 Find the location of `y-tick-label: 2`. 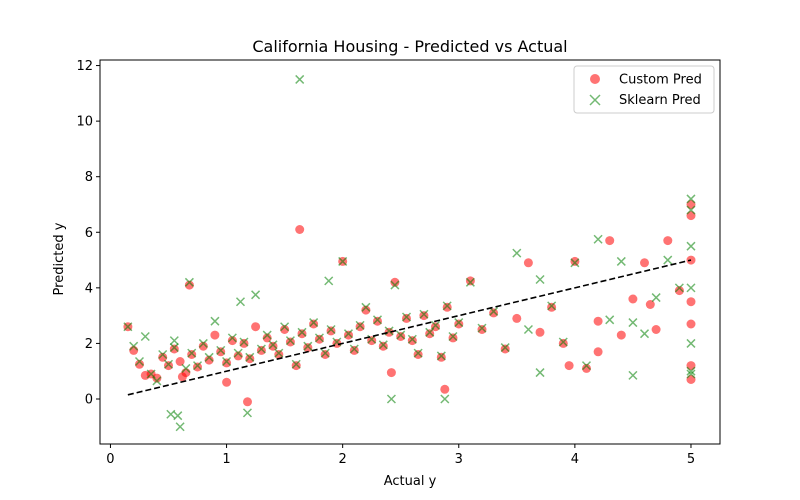

y-tick-label: 2 is located at coordinates (89, 344).